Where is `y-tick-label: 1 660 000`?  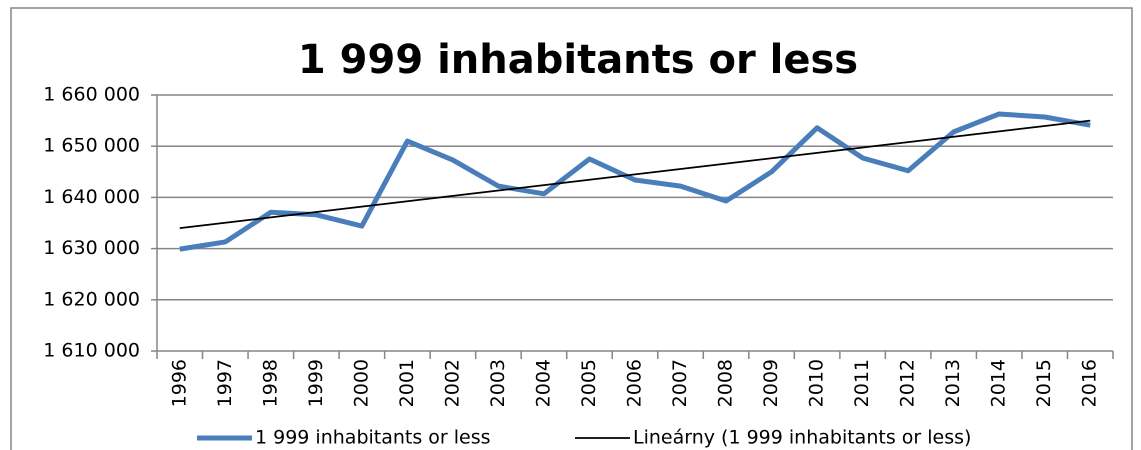
y-tick-label: 1 660 000 is located at coordinates (91, 95).